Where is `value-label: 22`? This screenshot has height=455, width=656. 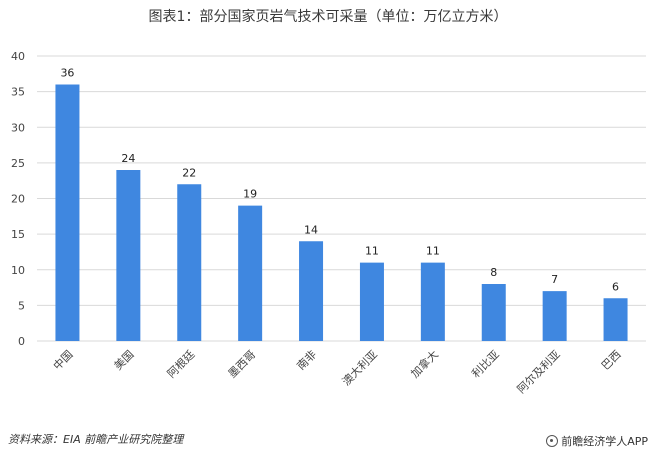
value-label: 22 is located at coordinates (189, 172).